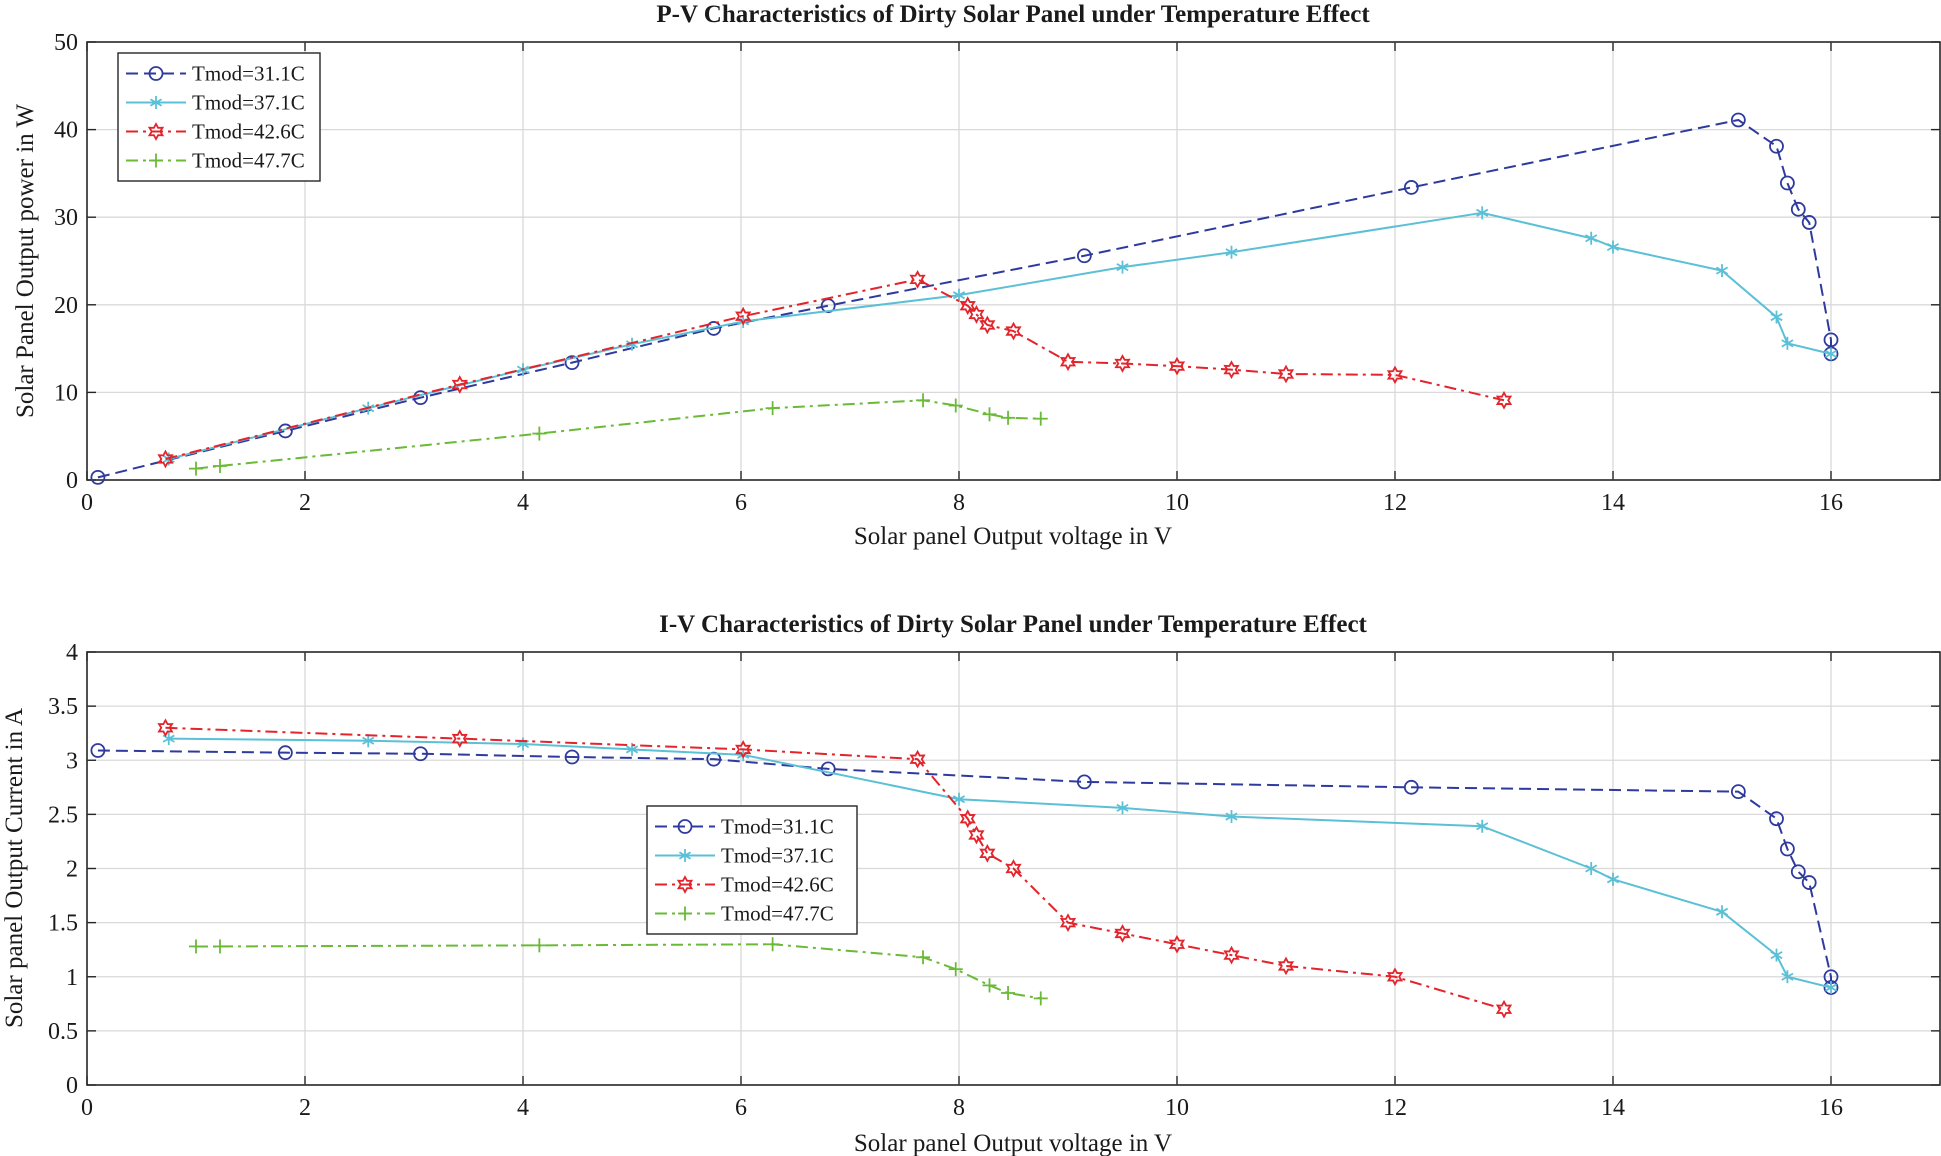 This screenshot has height=1156, width=1941. Describe the element at coordinates (66, 393) in the screenshot. I see `y-tick-label: 10` at that location.